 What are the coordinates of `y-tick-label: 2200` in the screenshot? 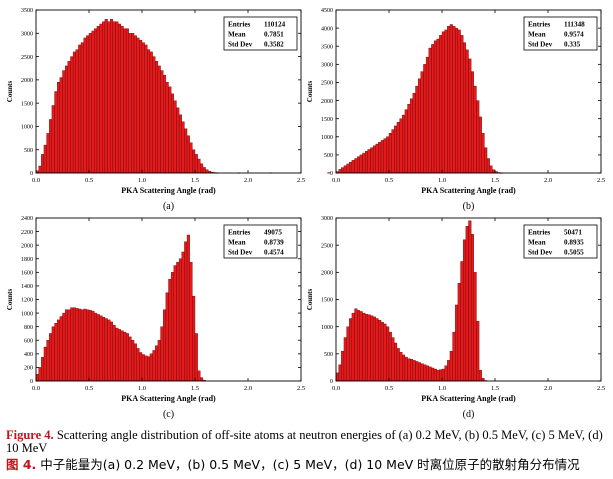 It's located at (27, 233).